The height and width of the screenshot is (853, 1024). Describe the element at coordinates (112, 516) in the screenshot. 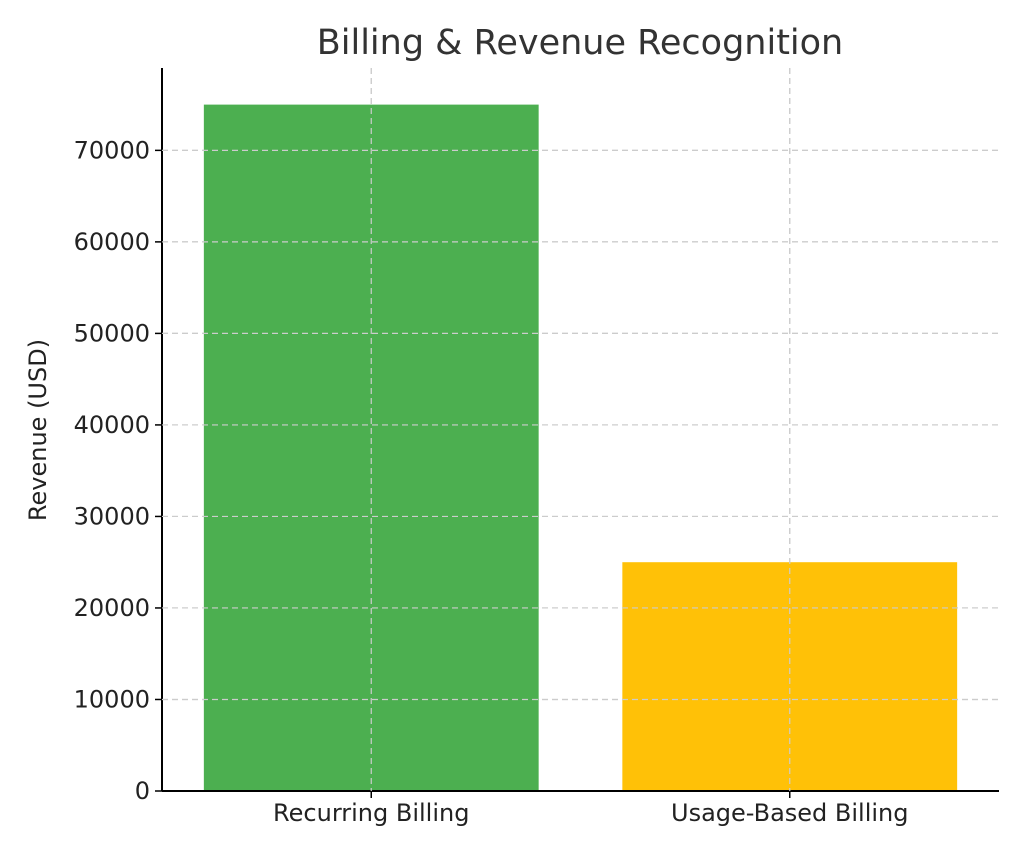

I see `y-tick-label: 30000` at that location.